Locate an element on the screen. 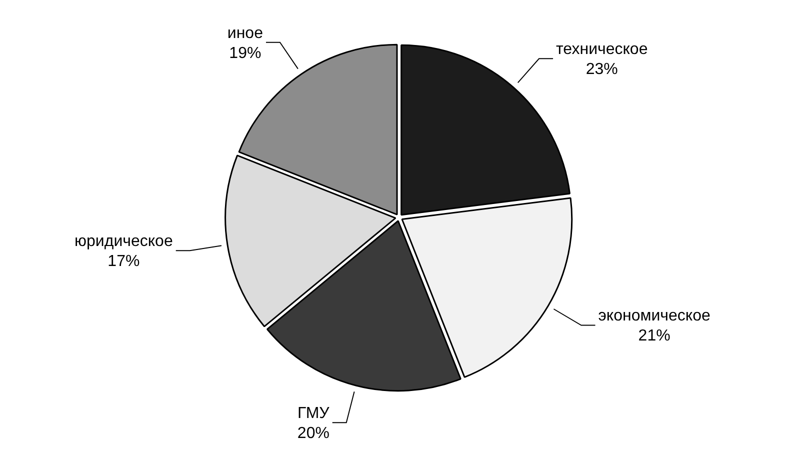  data-label: 17% is located at coordinates (124, 261).